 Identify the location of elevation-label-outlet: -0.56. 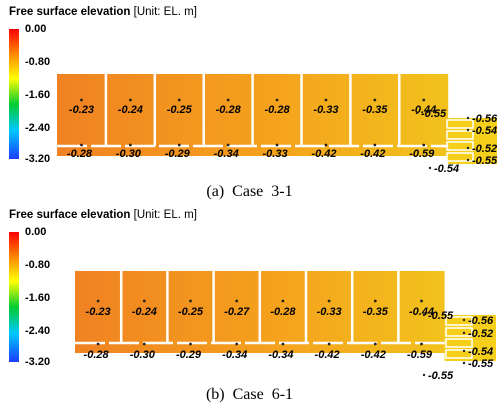
(485, 119).